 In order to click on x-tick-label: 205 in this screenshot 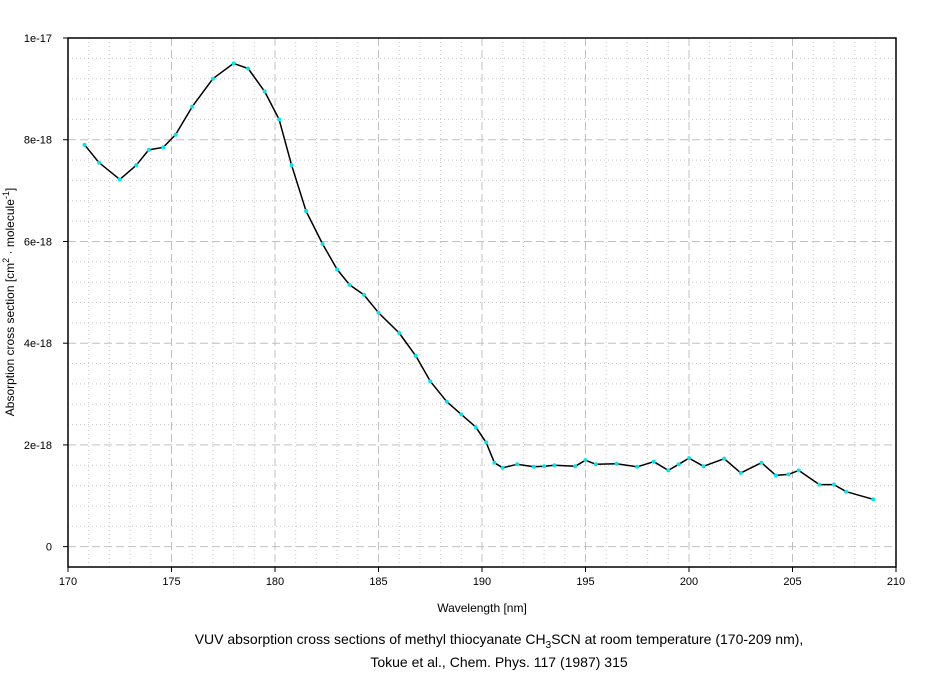, I will do `click(792, 582)`.